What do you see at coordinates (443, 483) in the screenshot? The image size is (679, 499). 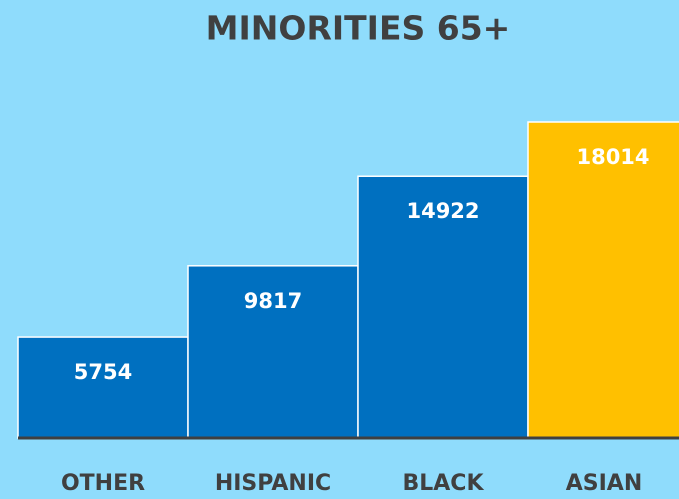 I see `x-tick-label: BLACK` at bounding box center [443, 483].